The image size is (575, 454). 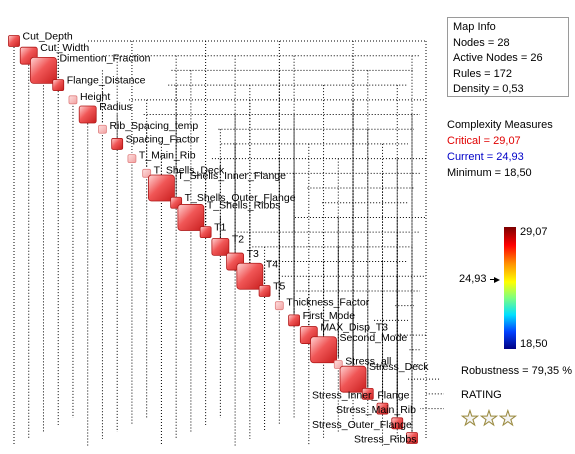 I want to click on node-label: T5, so click(x=279, y=286).